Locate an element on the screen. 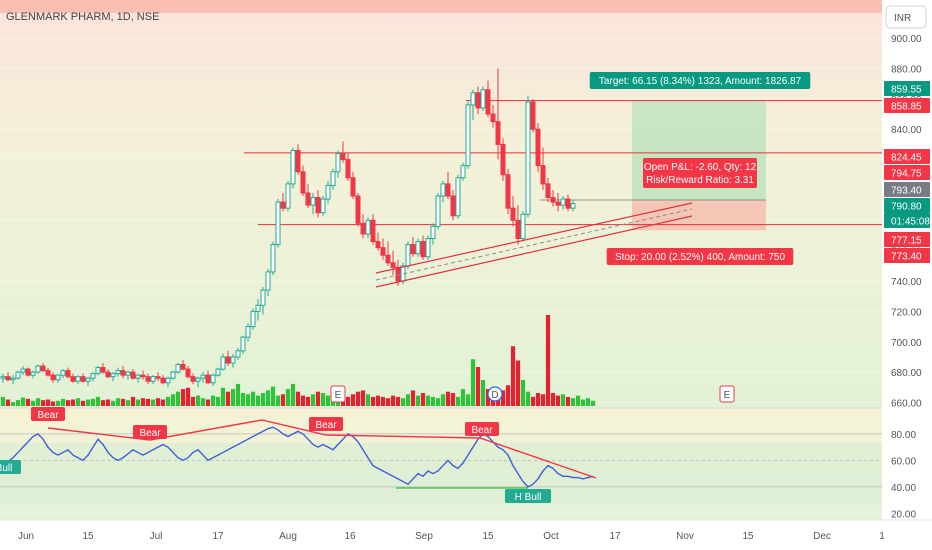  price-tick-label: 840.00 is located at coordinates (906, 130).